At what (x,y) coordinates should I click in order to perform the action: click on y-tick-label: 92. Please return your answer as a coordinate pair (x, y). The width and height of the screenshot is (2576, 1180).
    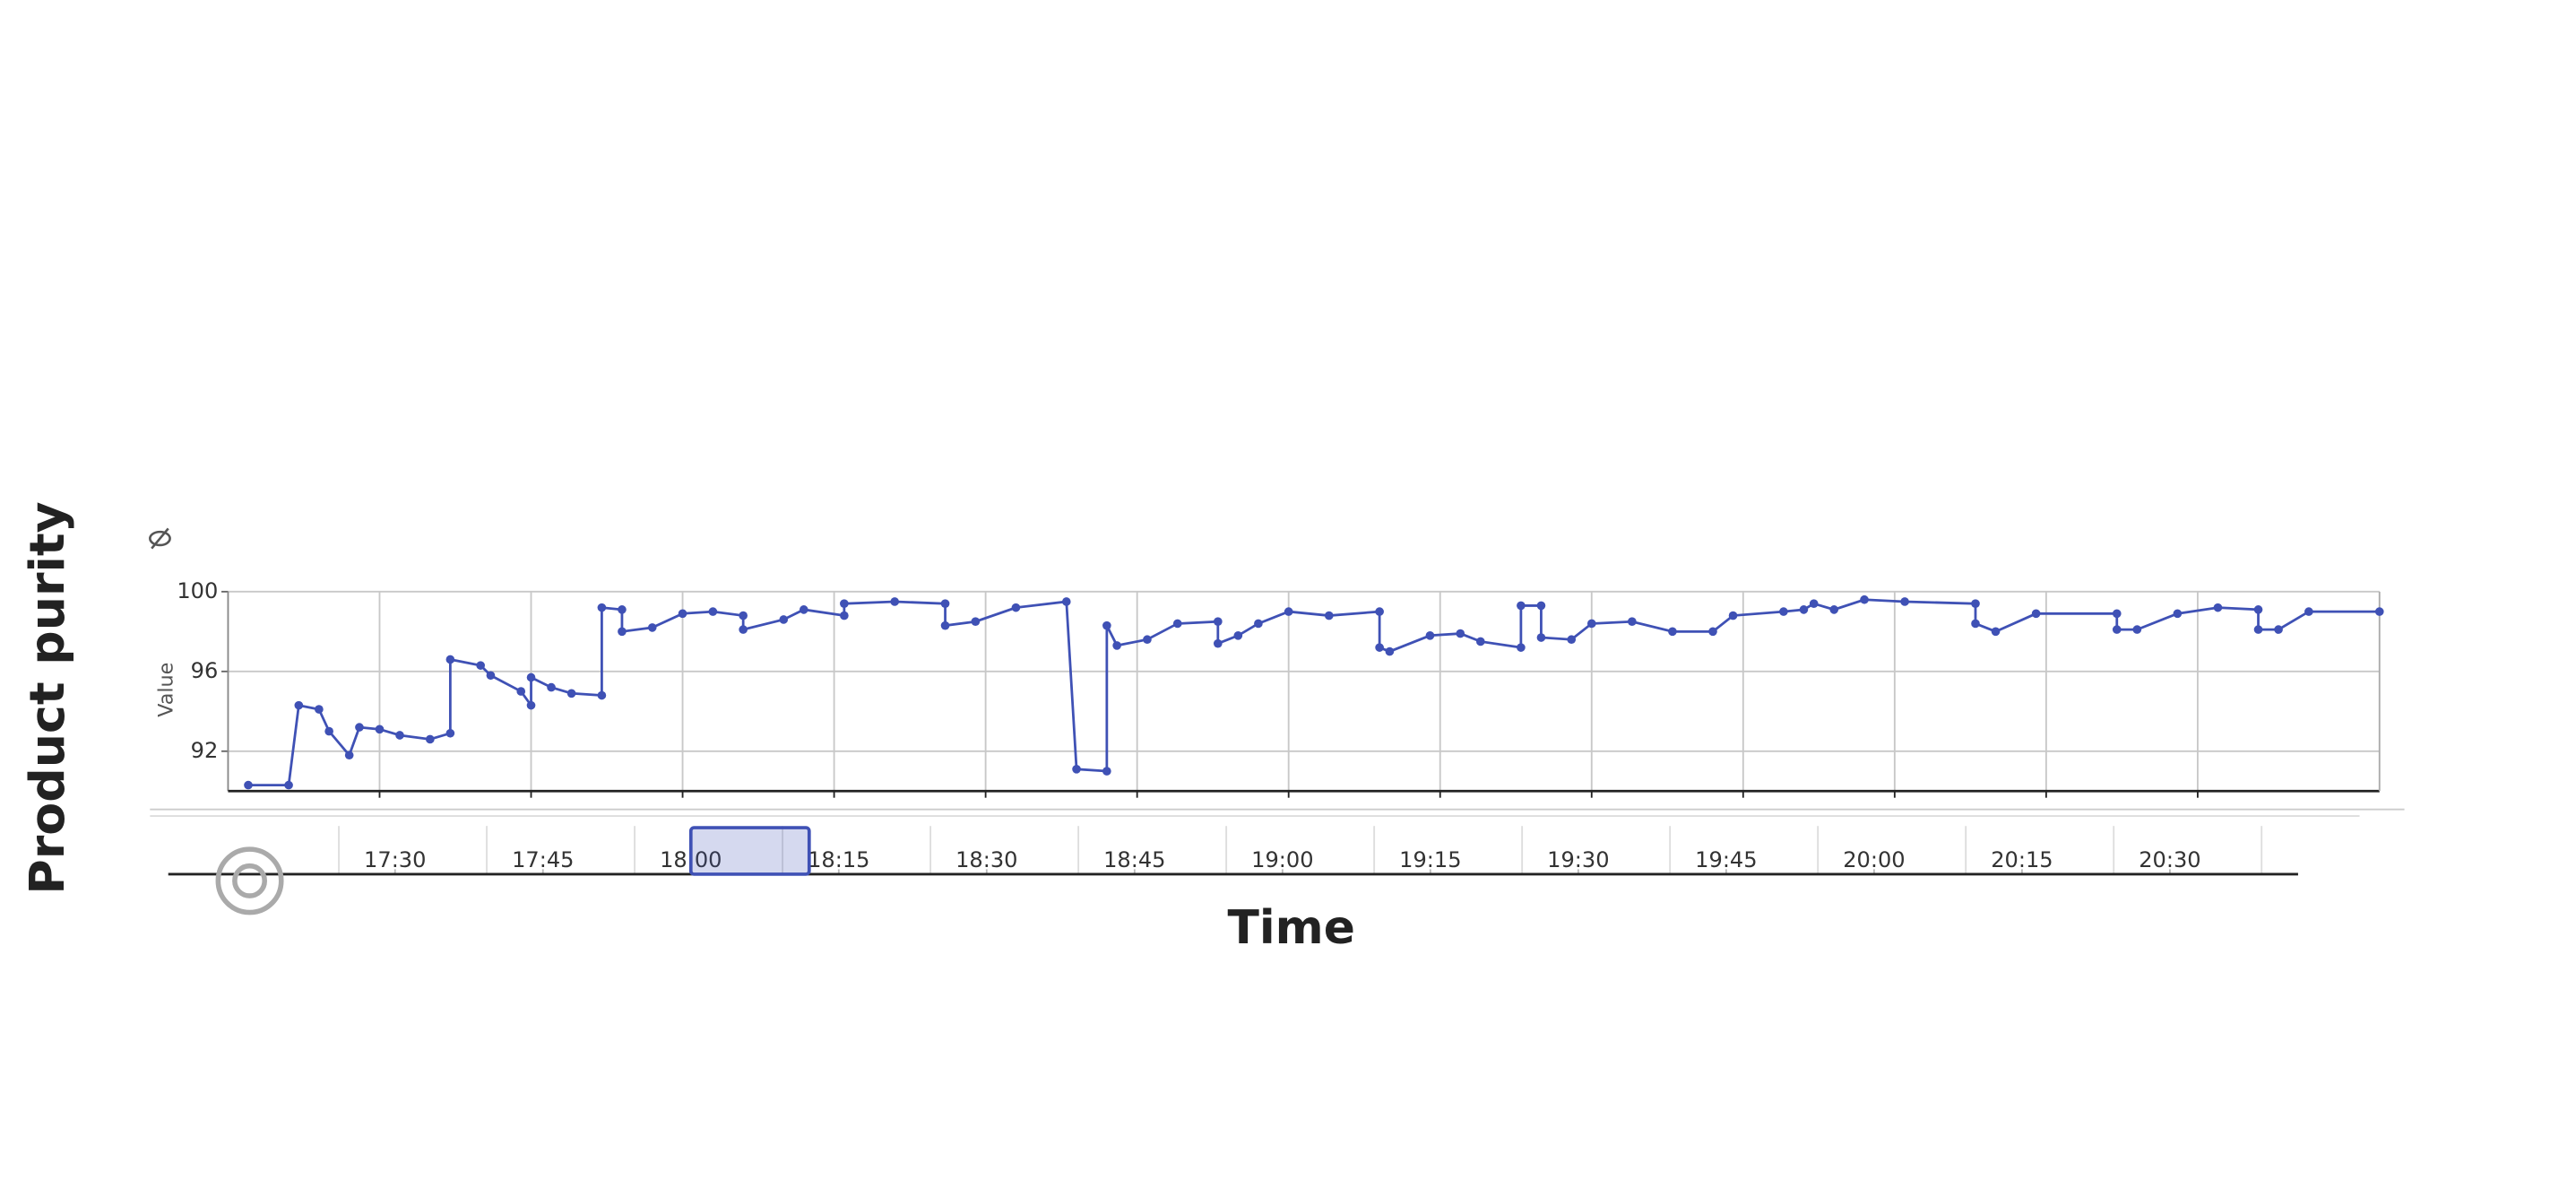
    Looking at the image, I should click on (205, 750).